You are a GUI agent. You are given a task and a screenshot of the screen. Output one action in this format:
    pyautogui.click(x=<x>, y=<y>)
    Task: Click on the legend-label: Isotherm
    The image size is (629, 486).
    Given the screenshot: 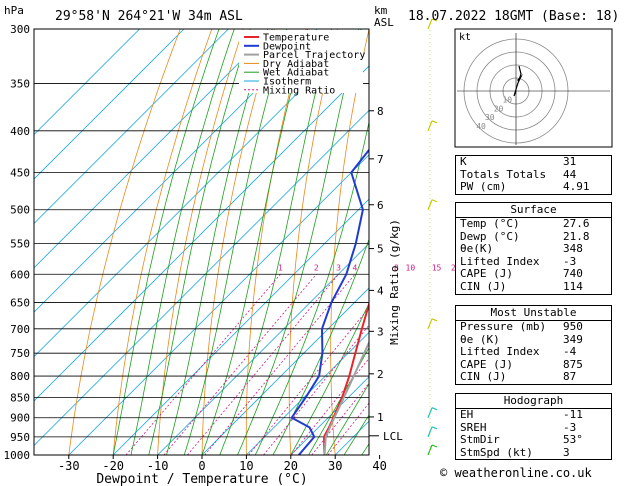 What is the action you would take?
    pyautogui.click(x=287, y=82)
    